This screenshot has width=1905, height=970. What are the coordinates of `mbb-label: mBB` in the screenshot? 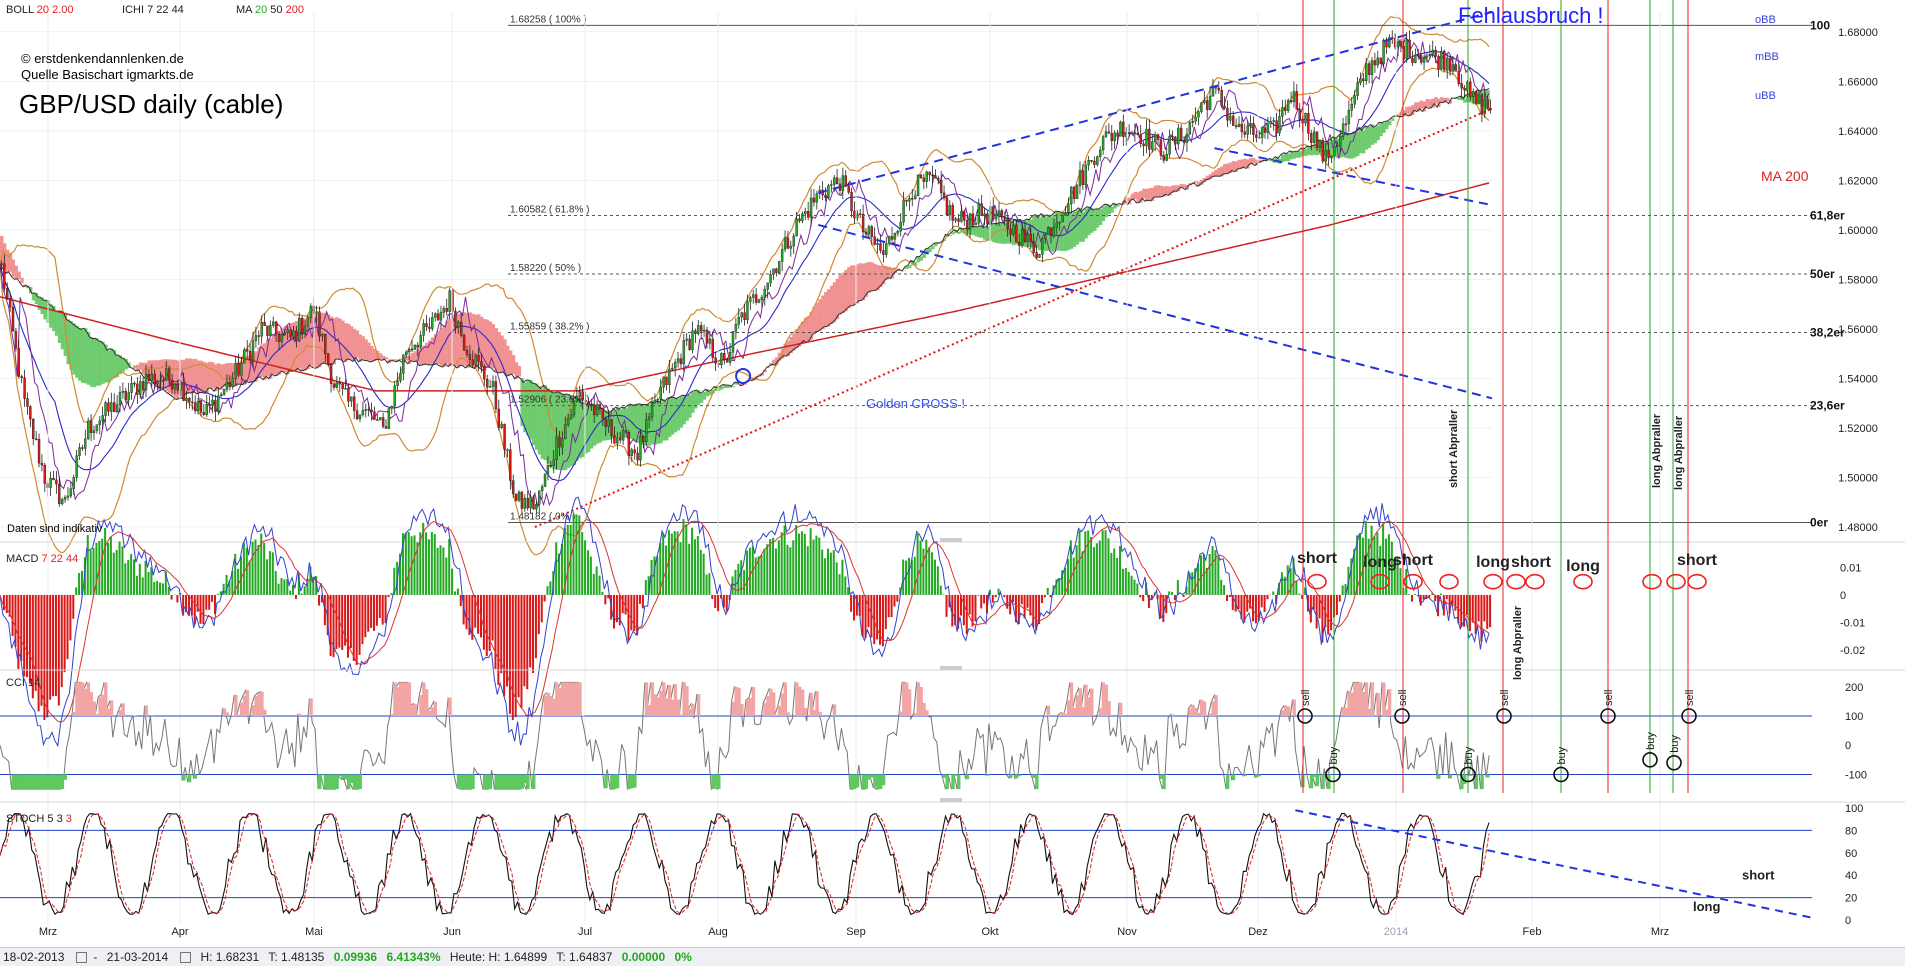 It's located at (1767, 57).